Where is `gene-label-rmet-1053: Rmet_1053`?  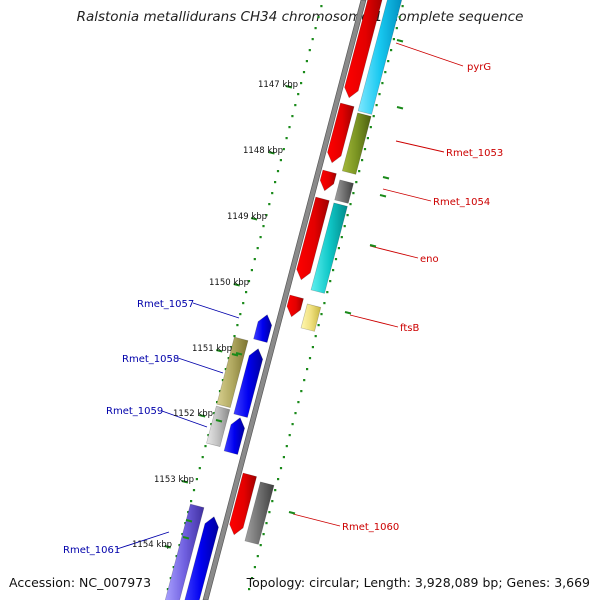
gene-label-rmet-1053: Rmet_1053 is located at coordinates (474, 153).